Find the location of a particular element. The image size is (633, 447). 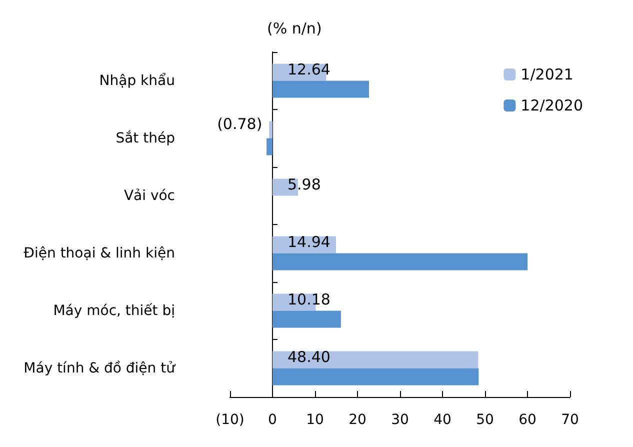

data-label: 12.64 is located at coordinates (309, 69).